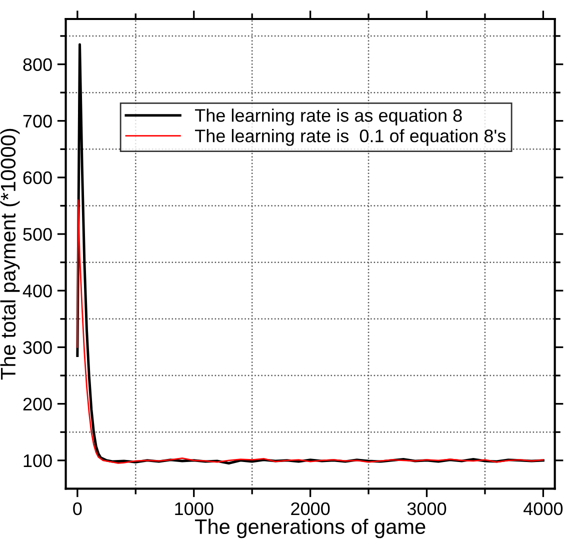 The image size is (572, 543). I want to click on y-tick-label: 400, so click(37, 291).